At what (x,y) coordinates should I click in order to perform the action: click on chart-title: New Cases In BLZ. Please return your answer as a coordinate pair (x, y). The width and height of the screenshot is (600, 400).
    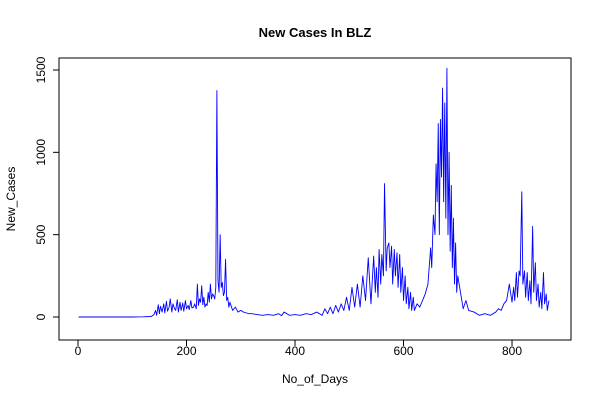
    Looking at the image, I should click on (315, 32).